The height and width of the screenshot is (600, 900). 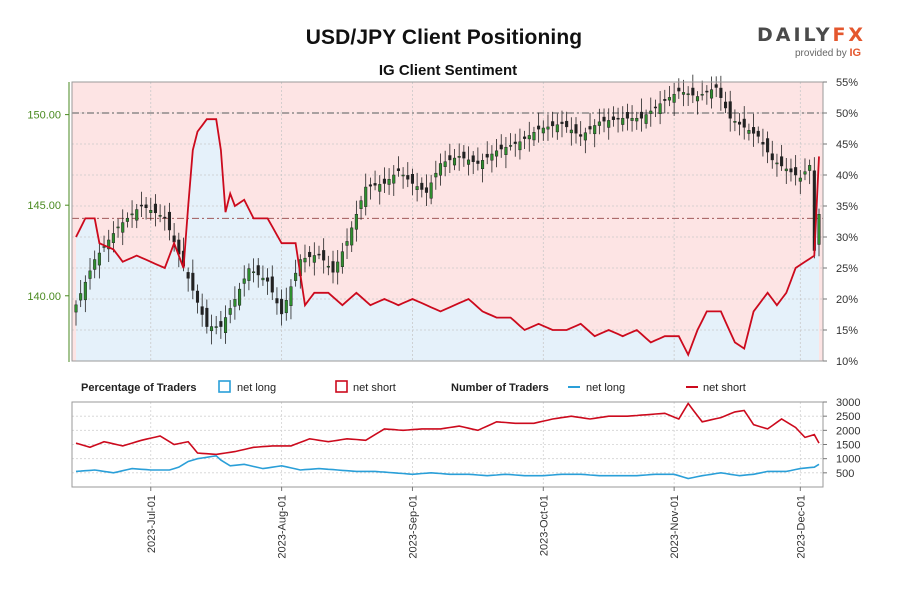 What do you see at coordinates (447, 467) in the screenshot?
I see `num-long-line` at bounding box center [447, 467].